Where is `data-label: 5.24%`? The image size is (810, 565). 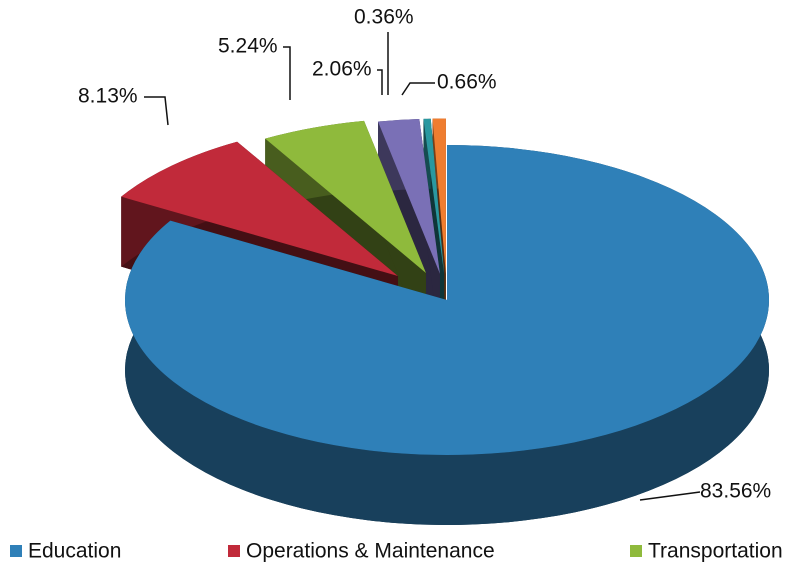 data-label: 5.24% is located at coordinates (248, 46).